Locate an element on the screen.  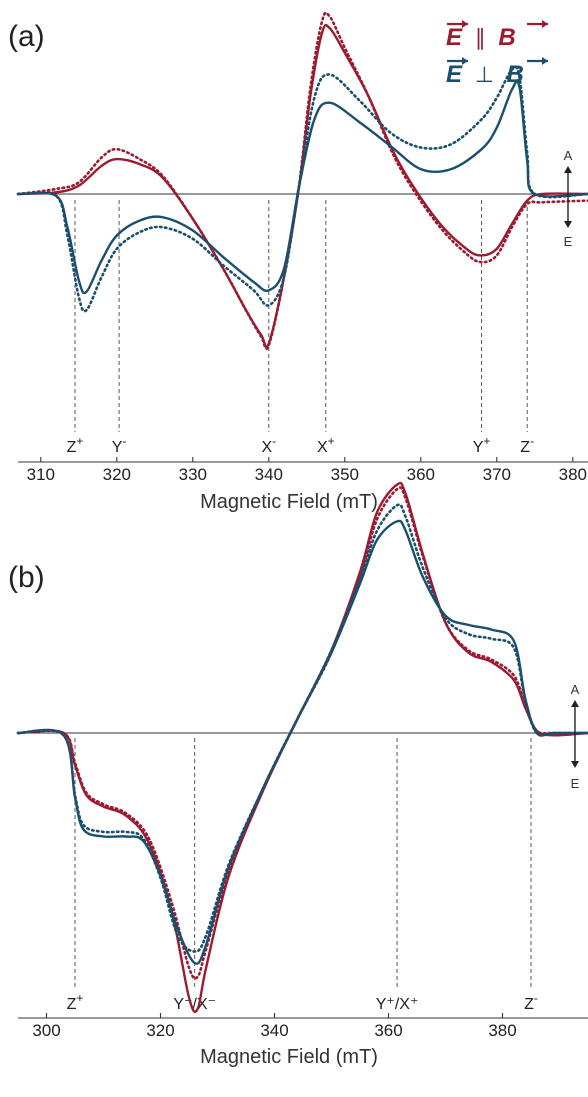
legend-perpendicular-arrowhead-b is located at coordinates (545, 61).